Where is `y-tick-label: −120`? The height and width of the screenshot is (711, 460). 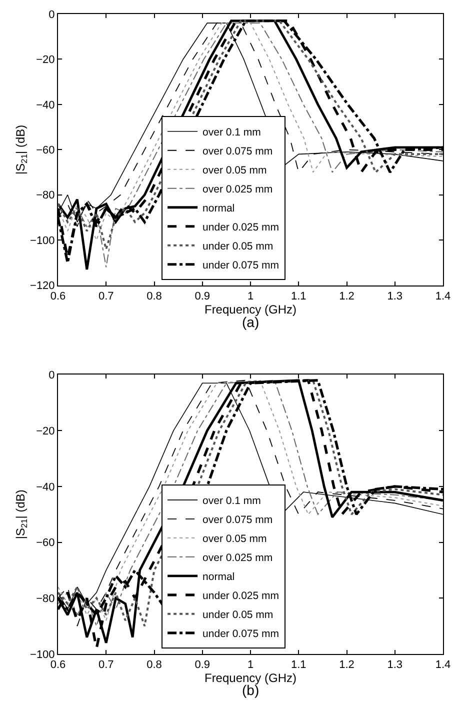
y-tick-label: −120 is located at coordinates (42, 286).